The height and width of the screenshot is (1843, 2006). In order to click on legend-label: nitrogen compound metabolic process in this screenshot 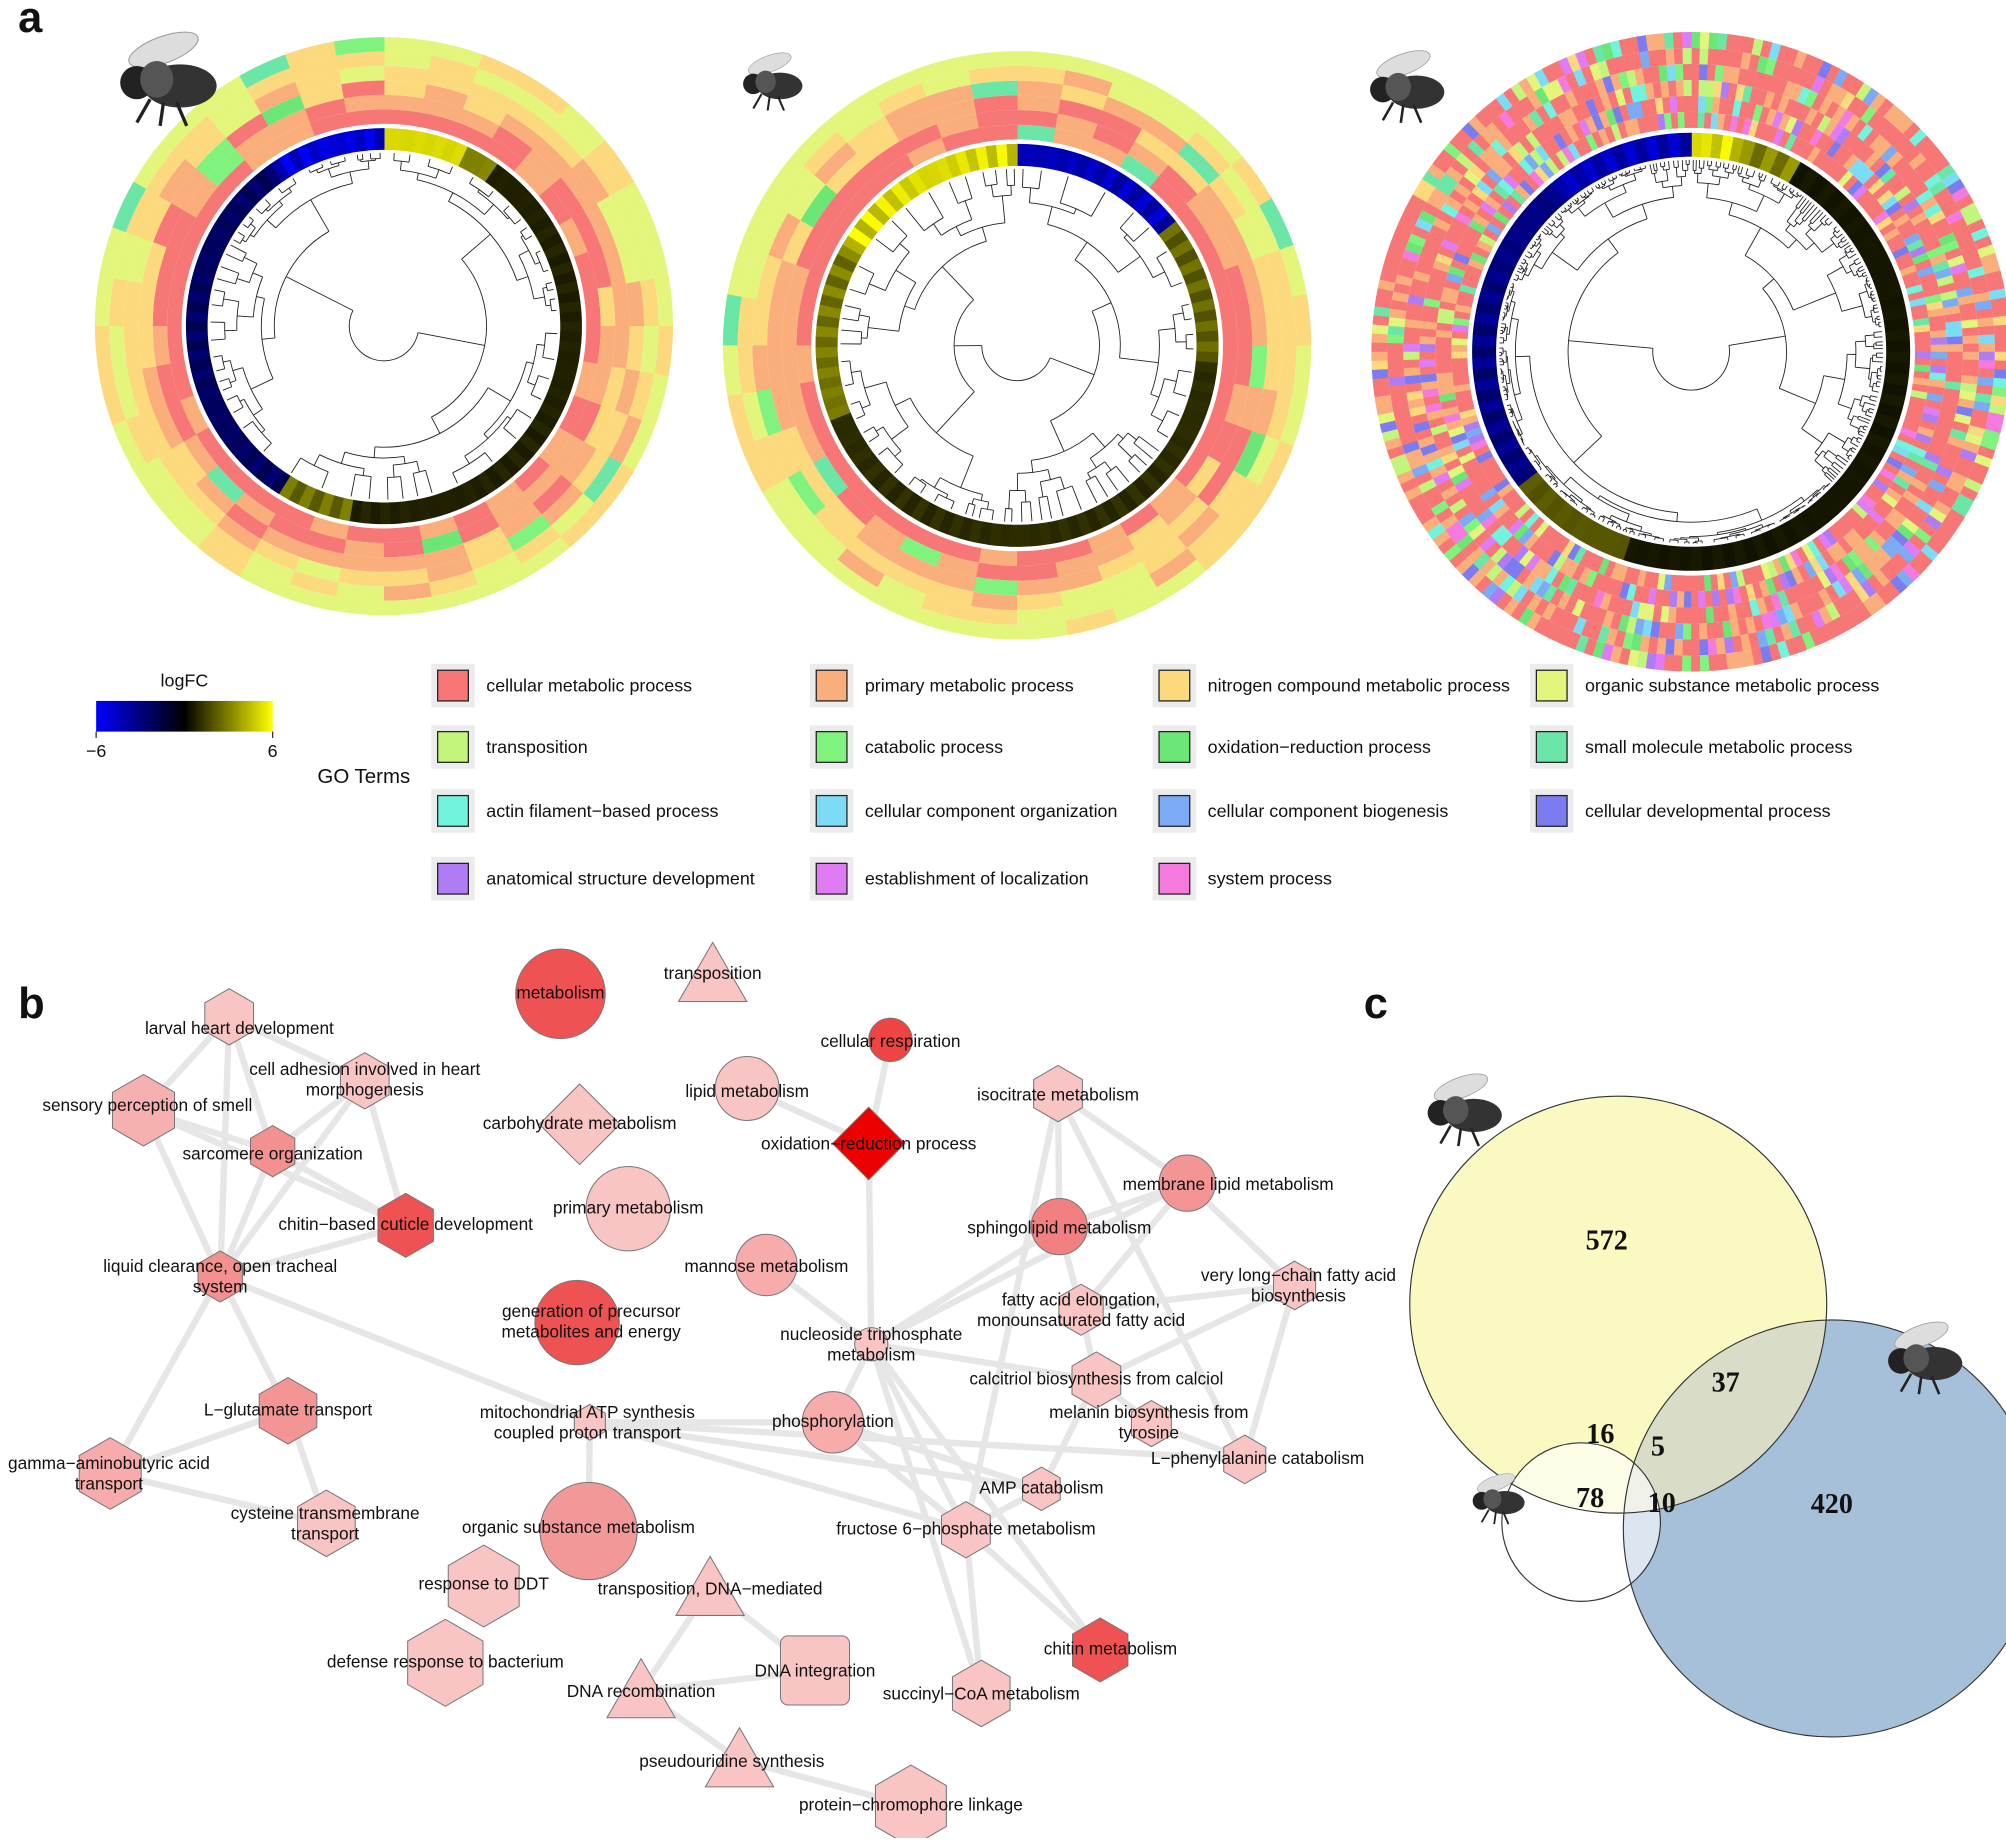, I will do `click(1359, 686)`.